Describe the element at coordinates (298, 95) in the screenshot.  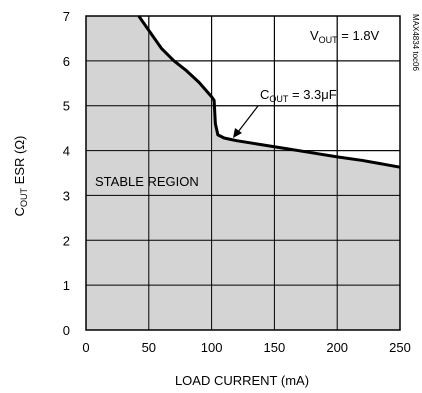
I see `cout-annotation: COUT = 3.3μF` at that location.